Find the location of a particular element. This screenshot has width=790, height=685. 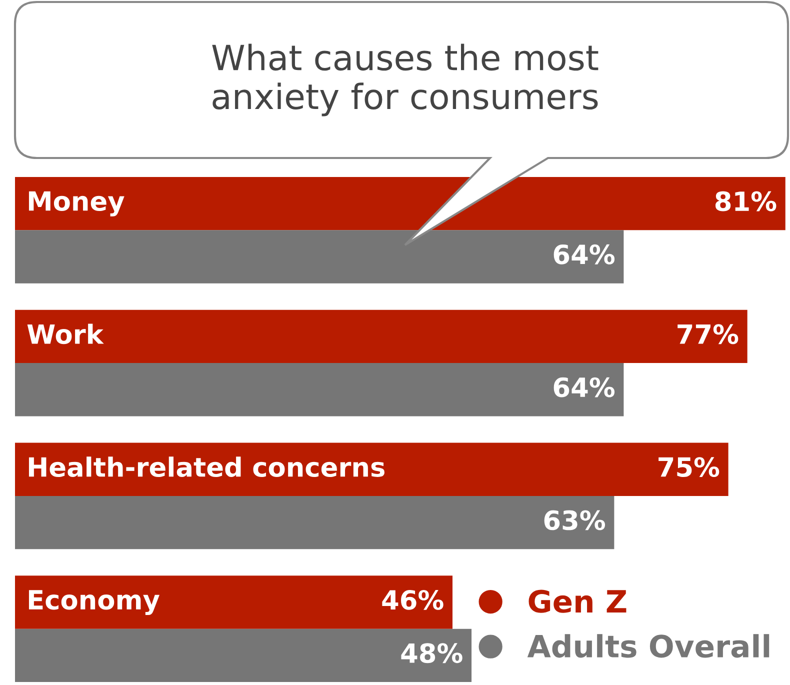

chart-title: What causes the most anxiety for consumers is located at coordinates (405, 80).